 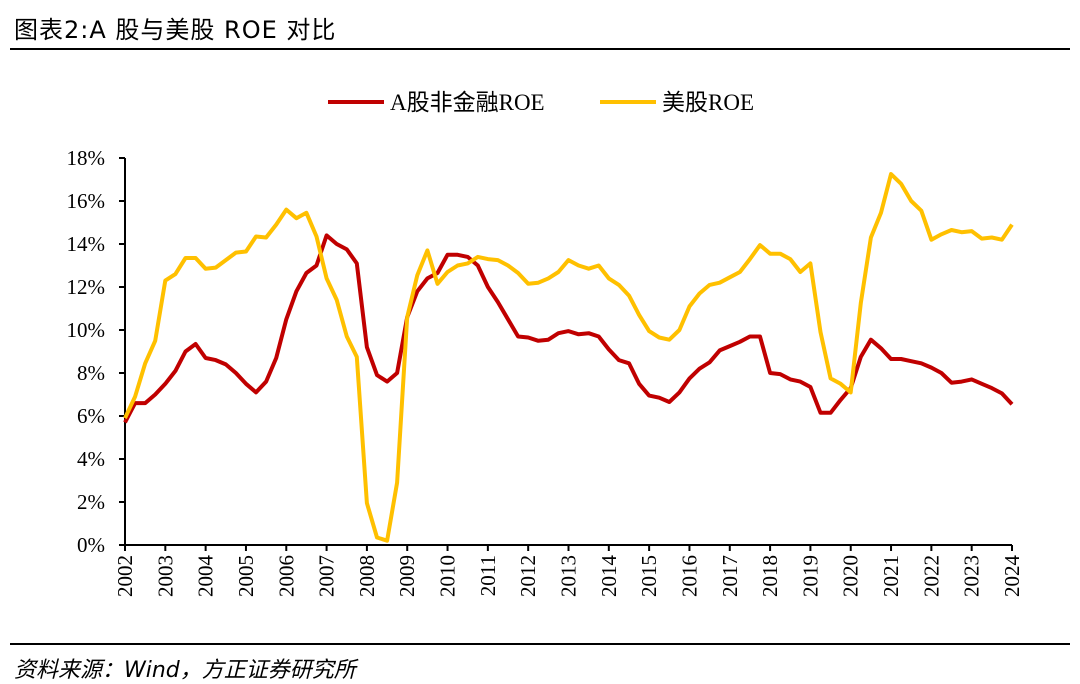 What do you see at coordinates (91, 502) in the screenshot?
I see `y-tick-label: 2%` at bounding box center [91, 502].